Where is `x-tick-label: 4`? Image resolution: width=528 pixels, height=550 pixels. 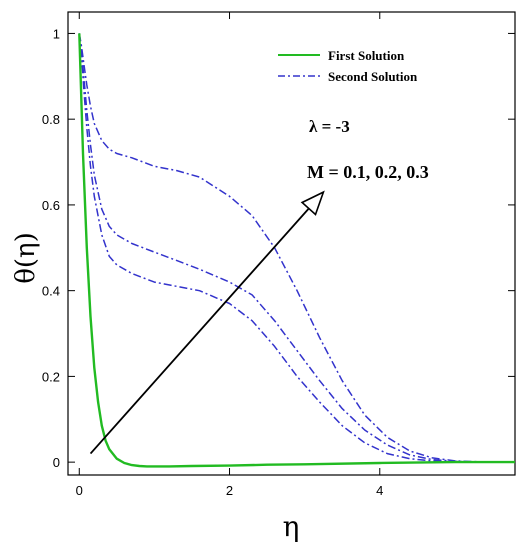 x-tick-label: 4 is located at coordinates (379, 490).